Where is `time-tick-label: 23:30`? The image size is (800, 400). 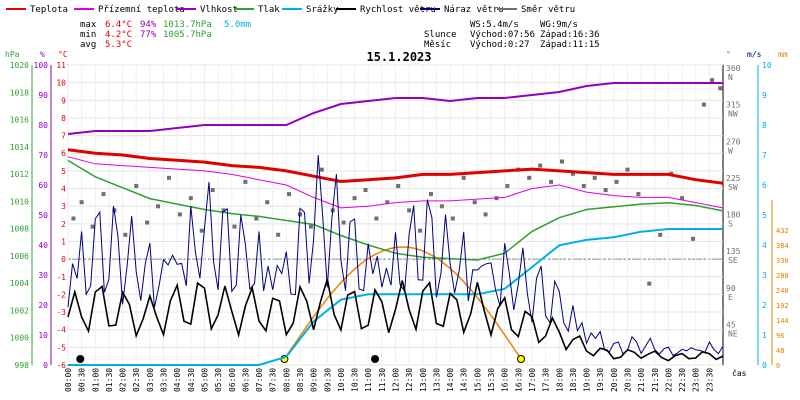
time-tick-label: 23:30 is located at coordinates (709, 380).